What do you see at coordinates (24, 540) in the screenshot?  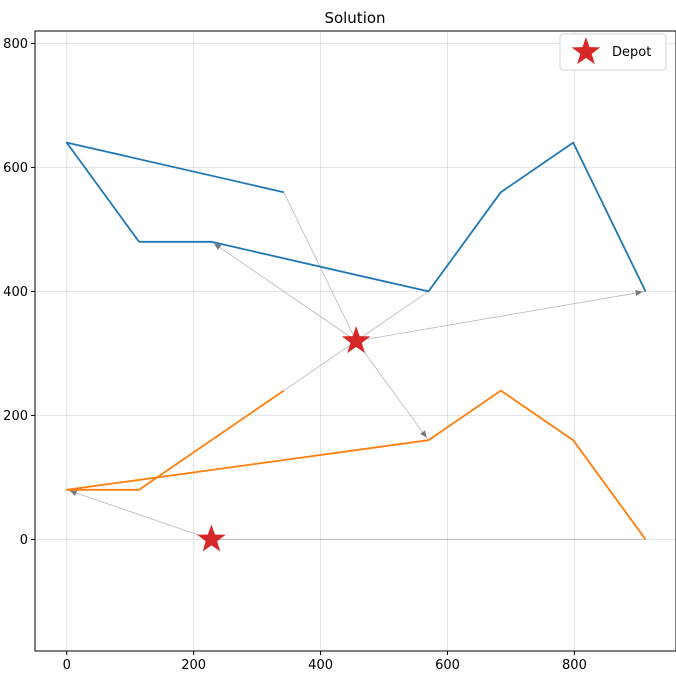 I see `y-tick-label: 0` at bounding box center [24, 540].